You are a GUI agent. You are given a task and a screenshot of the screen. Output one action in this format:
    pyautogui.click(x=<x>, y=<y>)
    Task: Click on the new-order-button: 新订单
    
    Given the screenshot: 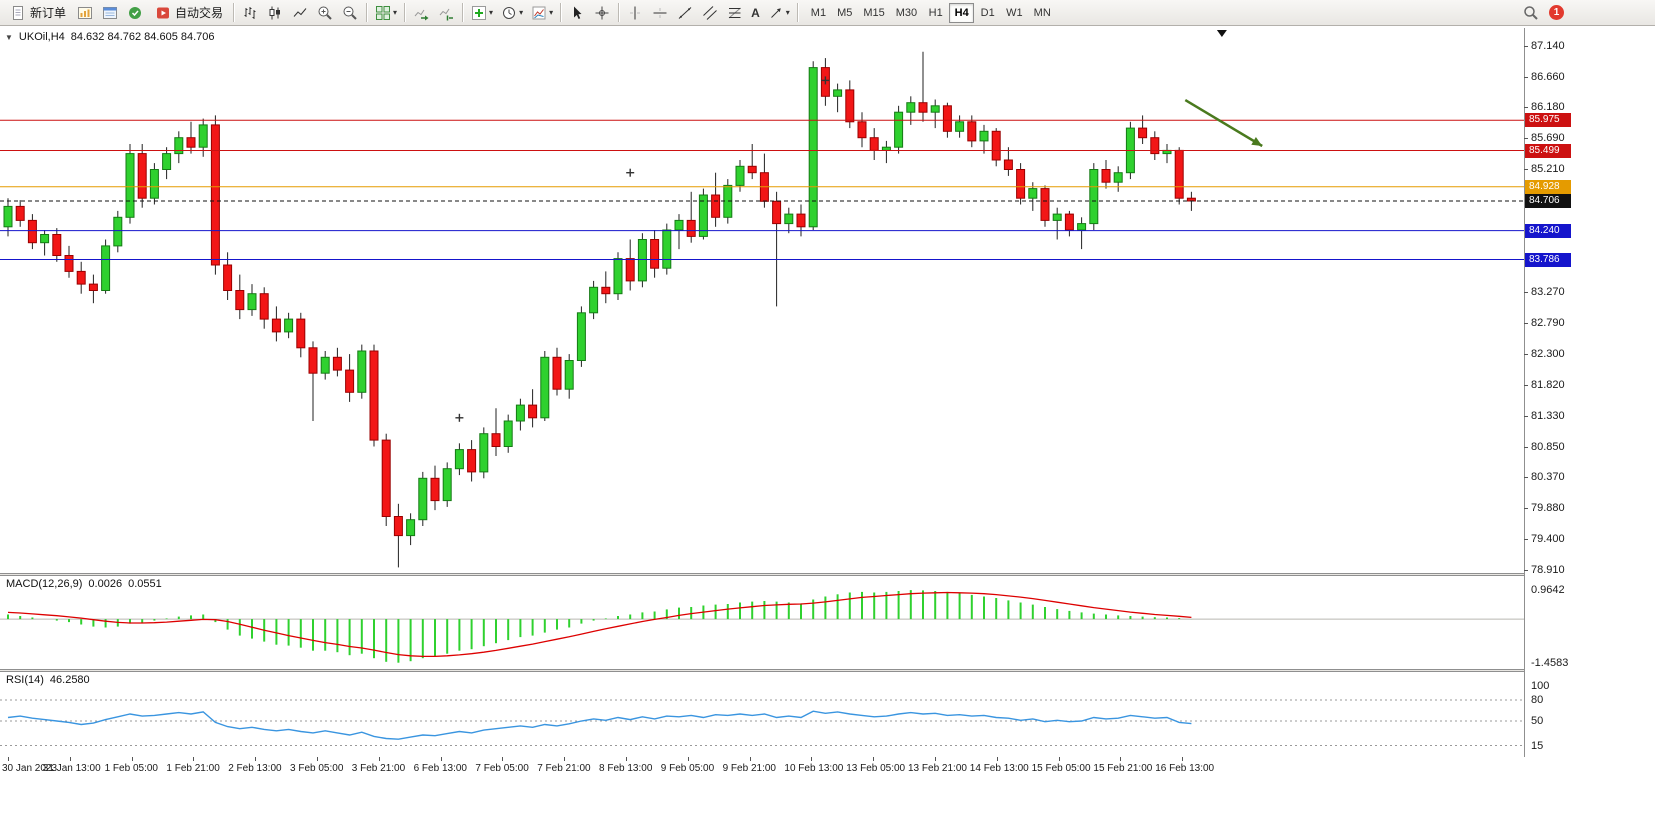 What is the action you would take?
    pyautogui.click(x=37, y=13)
    